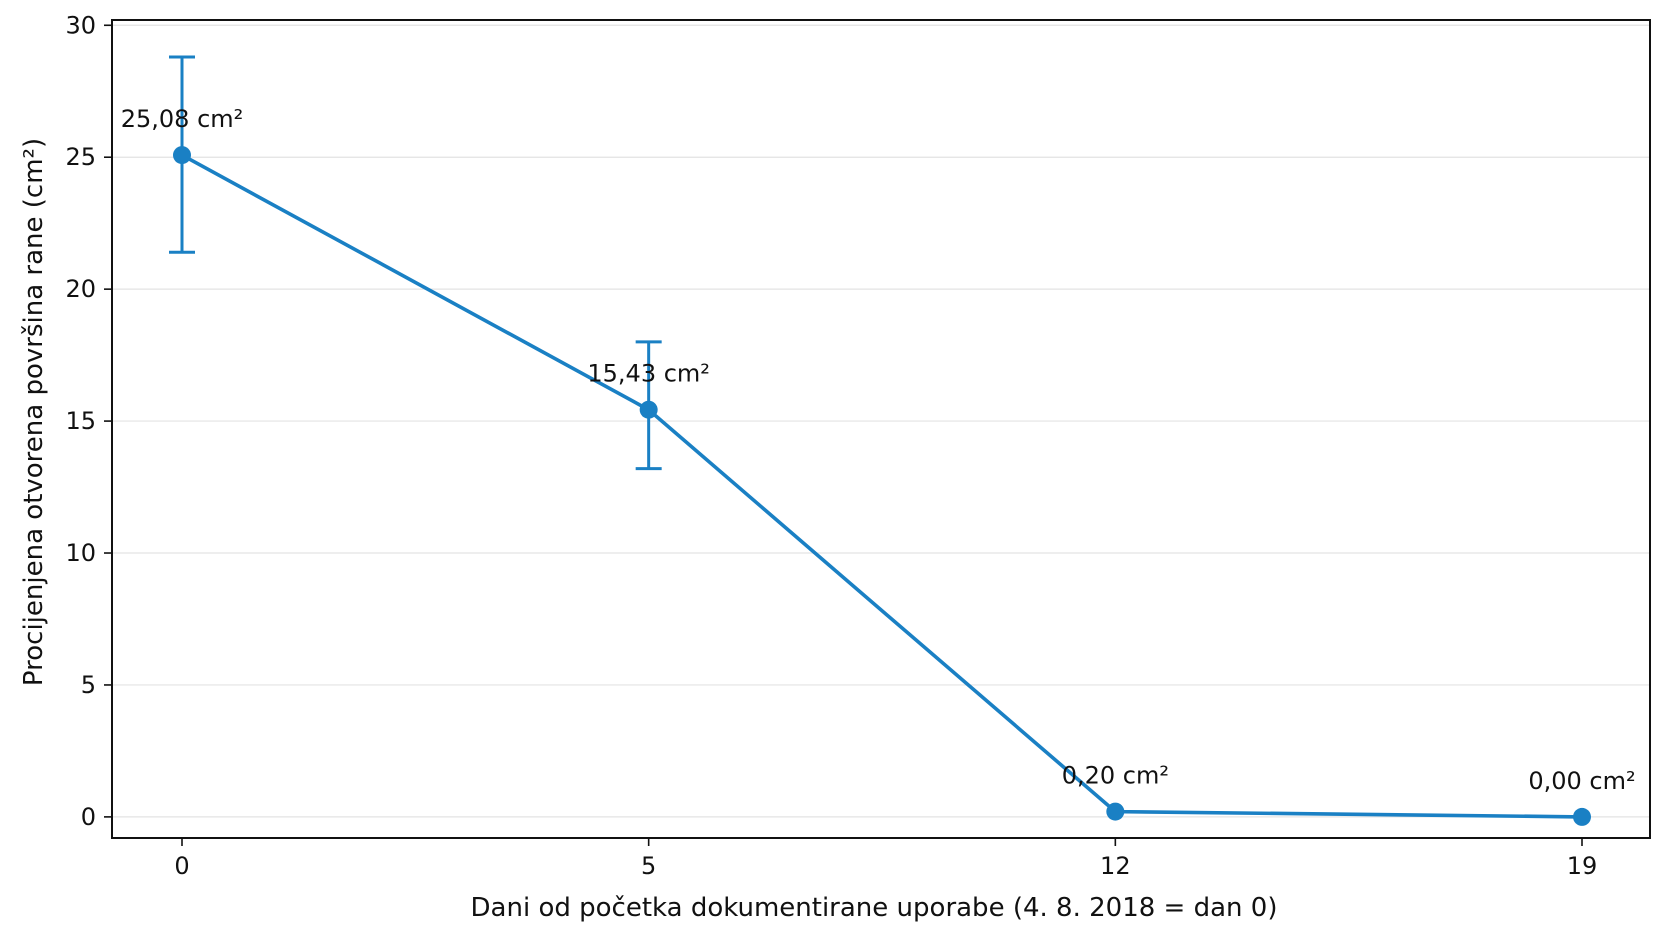 The width and height of the screenshot is (1672, 941). What do you see at coordinates (1582, 866) in the screenshot?
I see `x-tick-label-19: 19` at bounding box center [1582, 866].